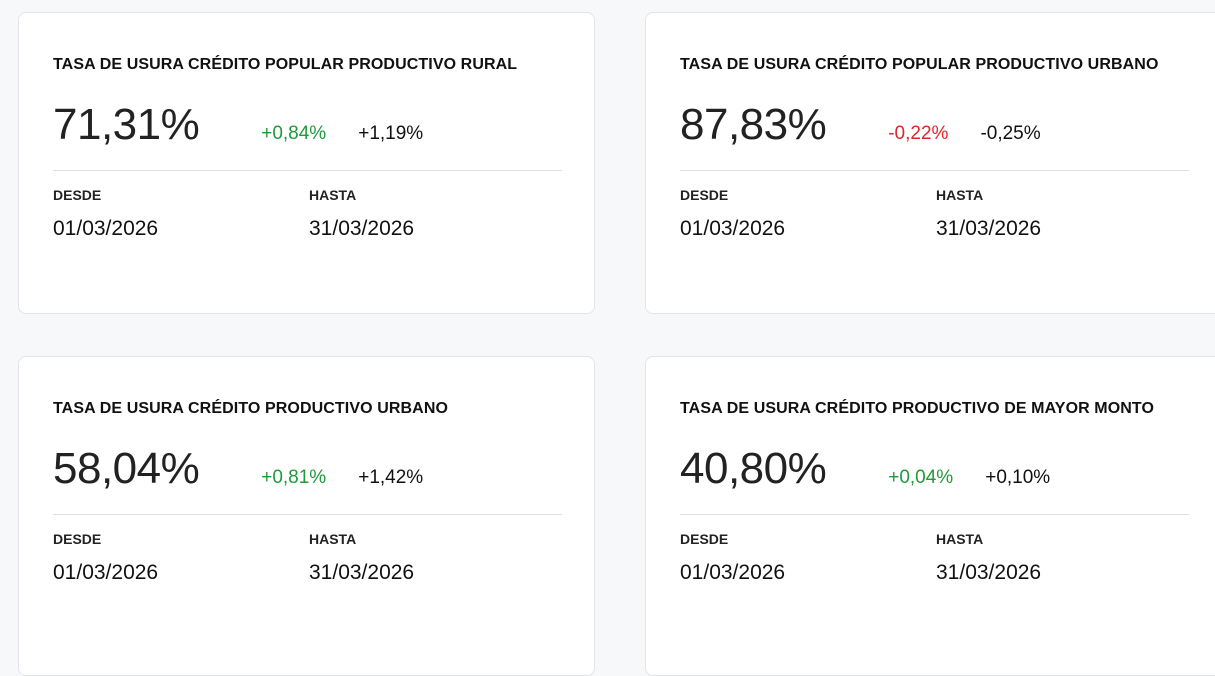  I want to click on change-1: -0,22%, so click(918, 133).